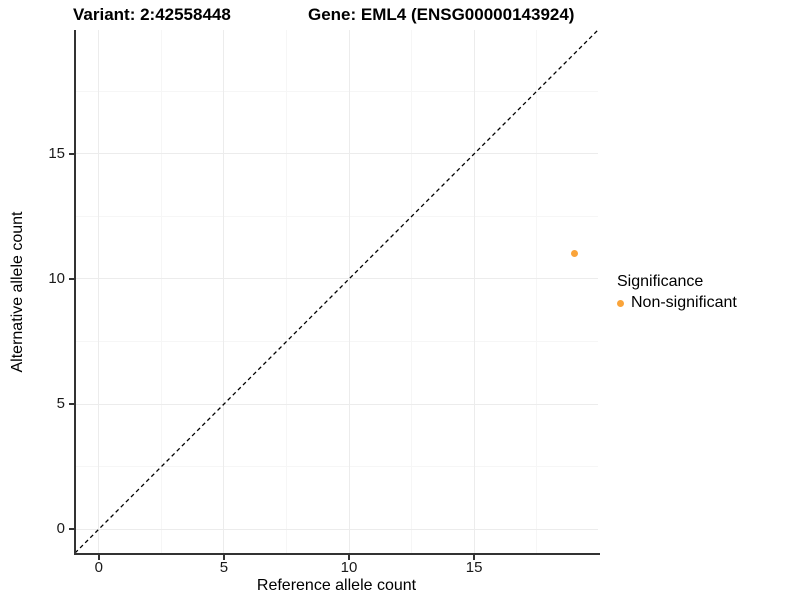  What do you see at coordinates (56, 278) in the screenshot?
I see `y-tick-label: 10` at bounding box center [56, 278].